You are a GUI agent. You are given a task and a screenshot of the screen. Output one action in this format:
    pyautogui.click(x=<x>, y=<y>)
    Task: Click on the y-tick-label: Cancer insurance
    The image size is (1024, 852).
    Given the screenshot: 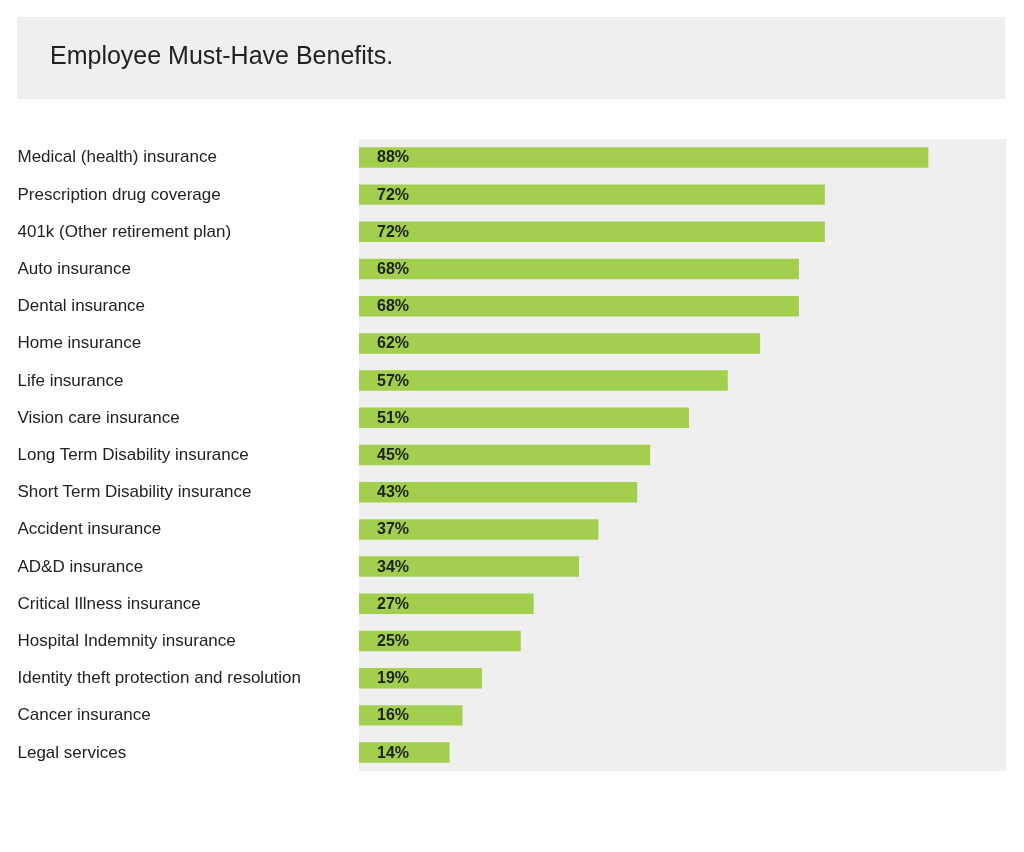 What is the action you would take?
    pyautogui.click(x=84, y=715)
    